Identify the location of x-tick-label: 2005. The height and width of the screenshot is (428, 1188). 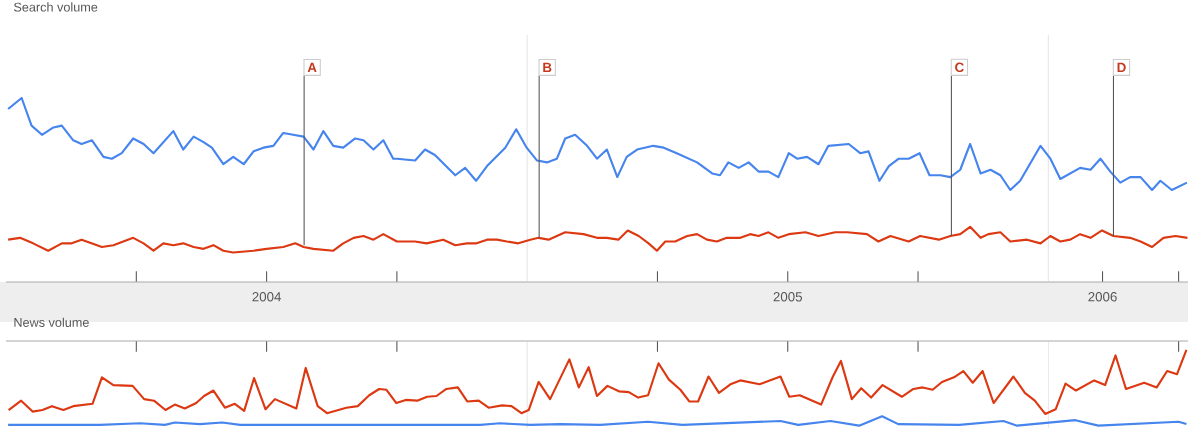
(788, 297).